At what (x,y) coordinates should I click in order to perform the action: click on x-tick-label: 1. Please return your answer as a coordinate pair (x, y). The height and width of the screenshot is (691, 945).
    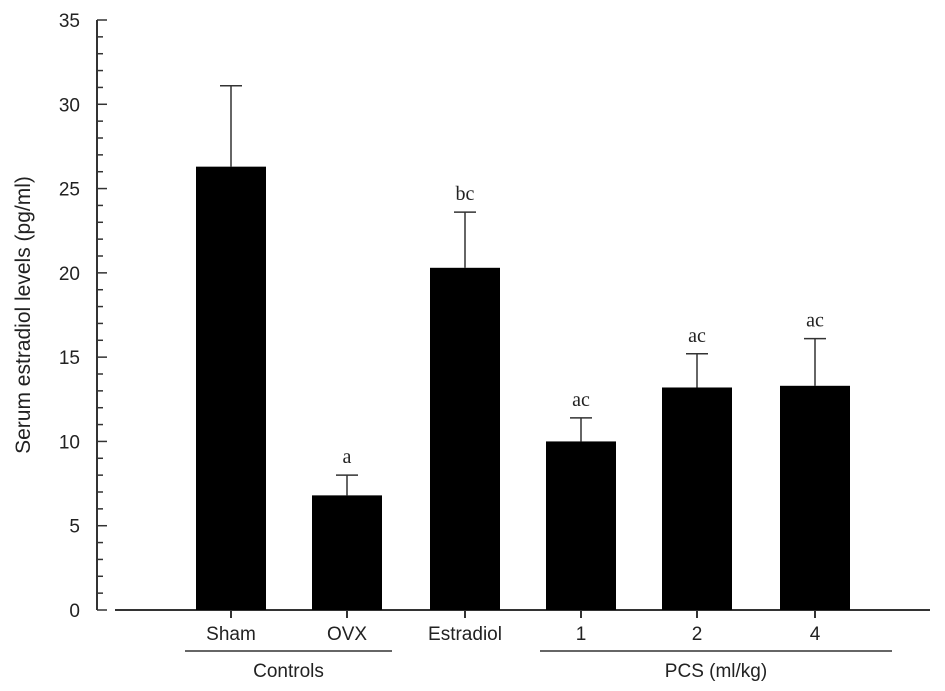
    Looking at the image, I should click on (581, 634).